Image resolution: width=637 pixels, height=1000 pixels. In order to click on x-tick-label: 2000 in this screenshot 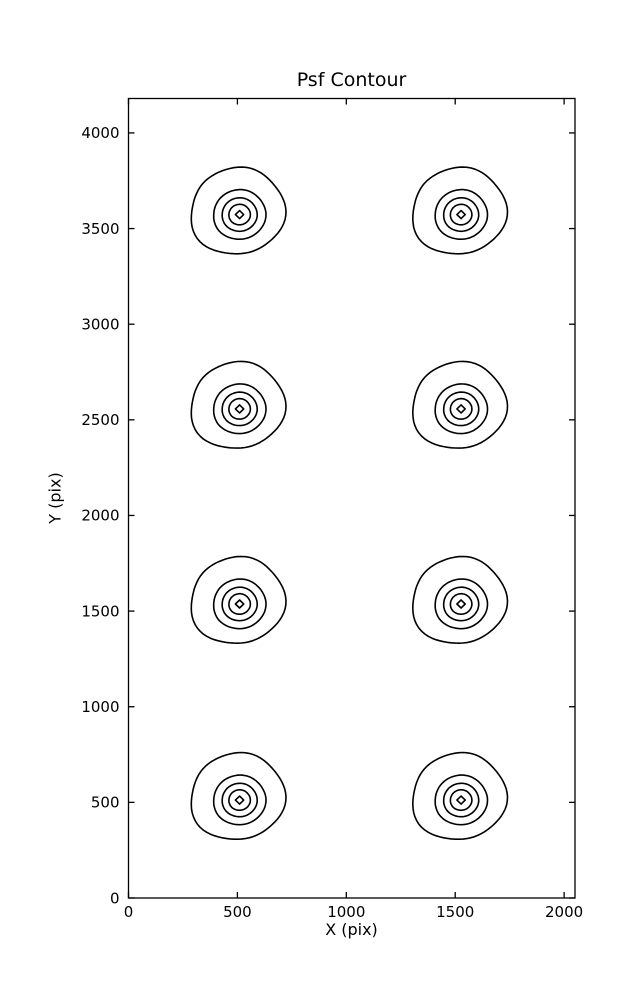, I will do `click(564, 912)`.